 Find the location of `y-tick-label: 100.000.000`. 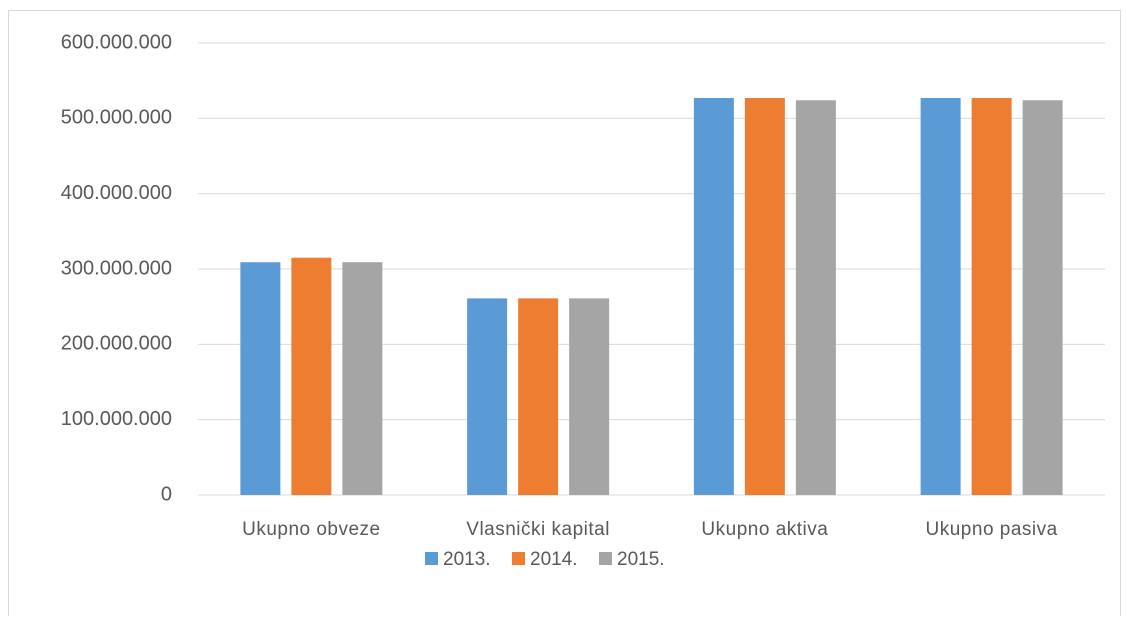

y-tick-label: 100.000.000 is located at coordinates (116, 419).